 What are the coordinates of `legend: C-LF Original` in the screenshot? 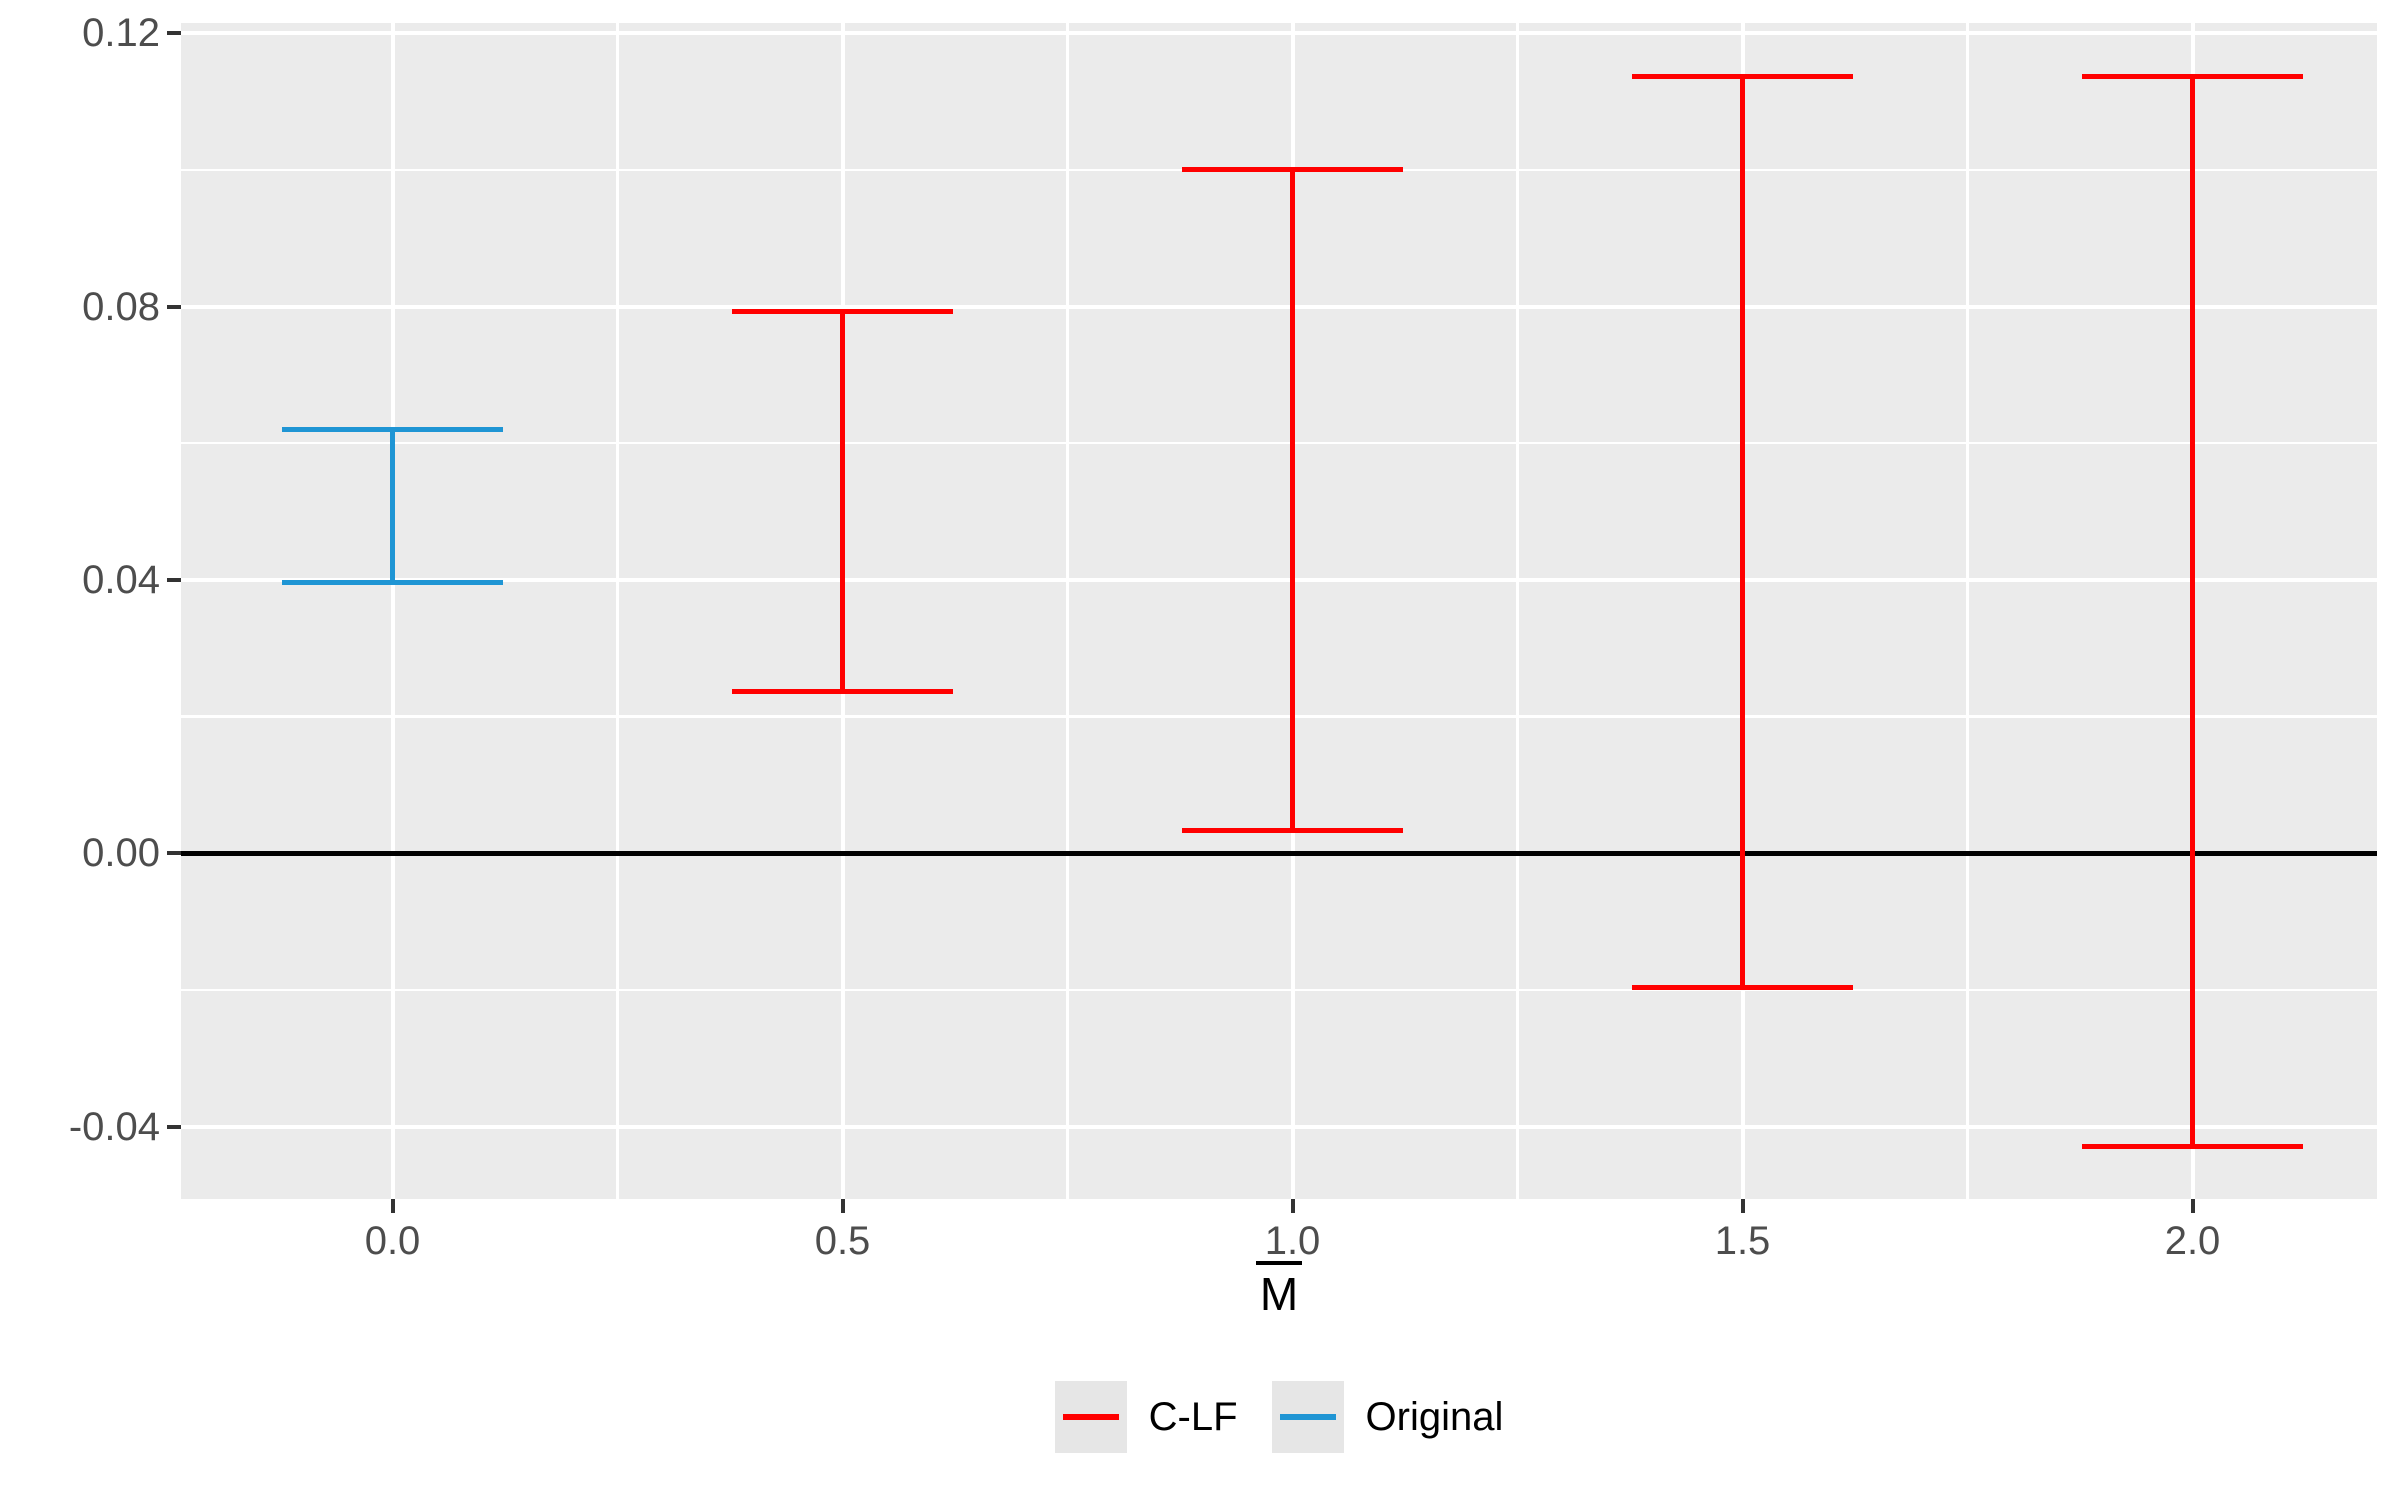 It's located at (1279, 1417).